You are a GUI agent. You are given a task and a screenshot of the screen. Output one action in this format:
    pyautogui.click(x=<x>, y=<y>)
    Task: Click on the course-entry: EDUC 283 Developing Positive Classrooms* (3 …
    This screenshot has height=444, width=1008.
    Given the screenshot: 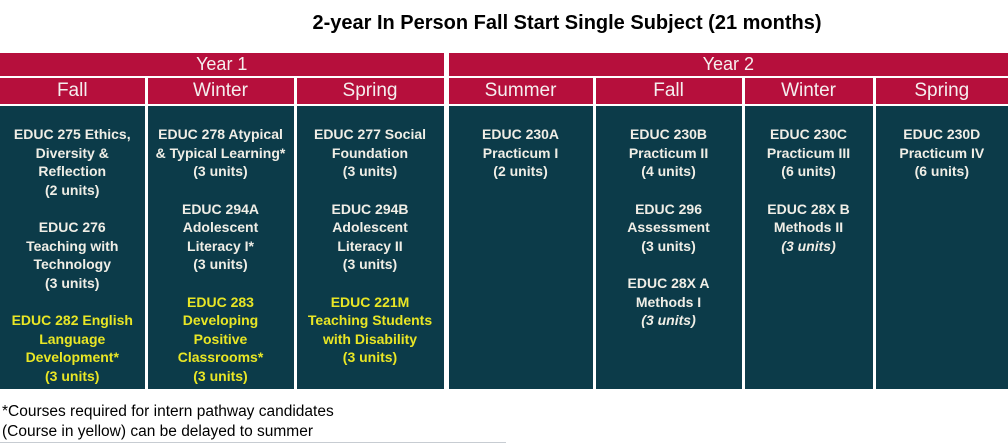 What is the action you would take?
    pyautogui.click(x=220, y=338)
    